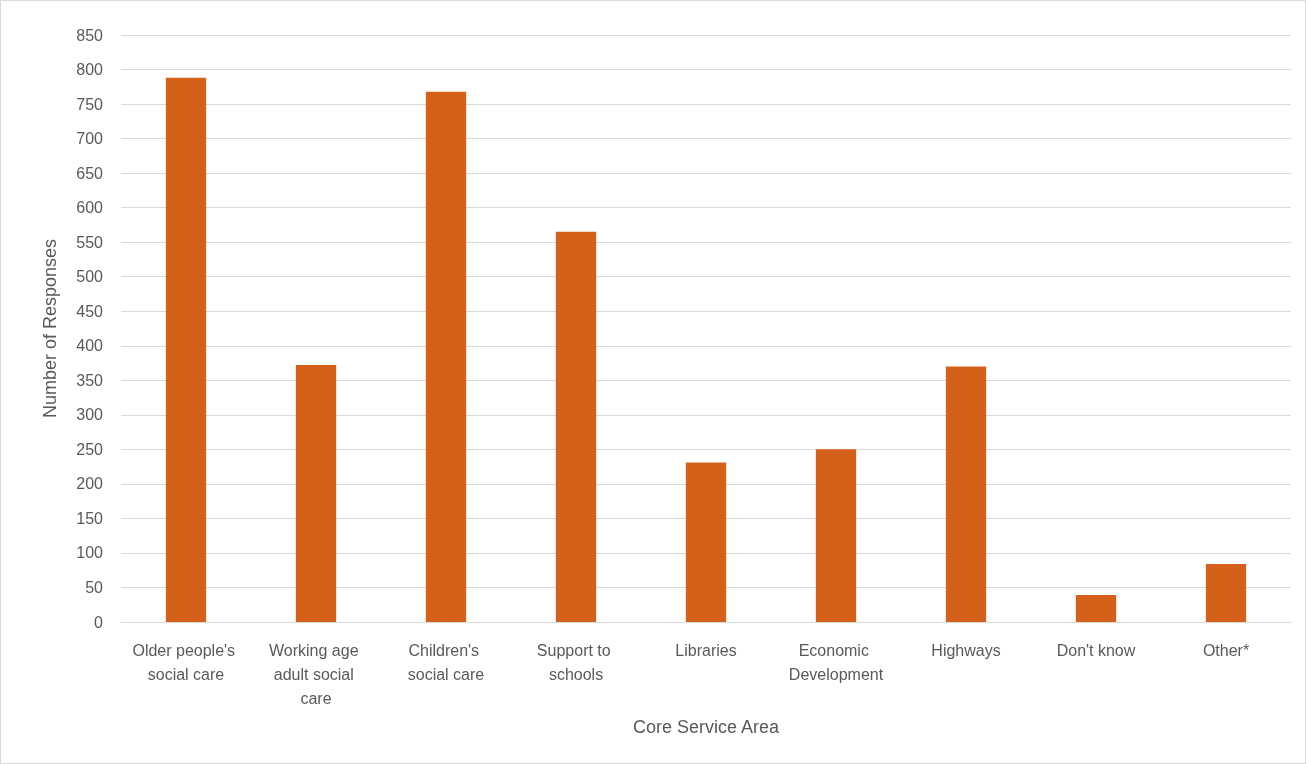 This screenshot has height=764, width=1306. What do you see at coordinates (90, 518) in the screenshot?
I see `y-tick-label: 150` at bounding box center [90, 518].